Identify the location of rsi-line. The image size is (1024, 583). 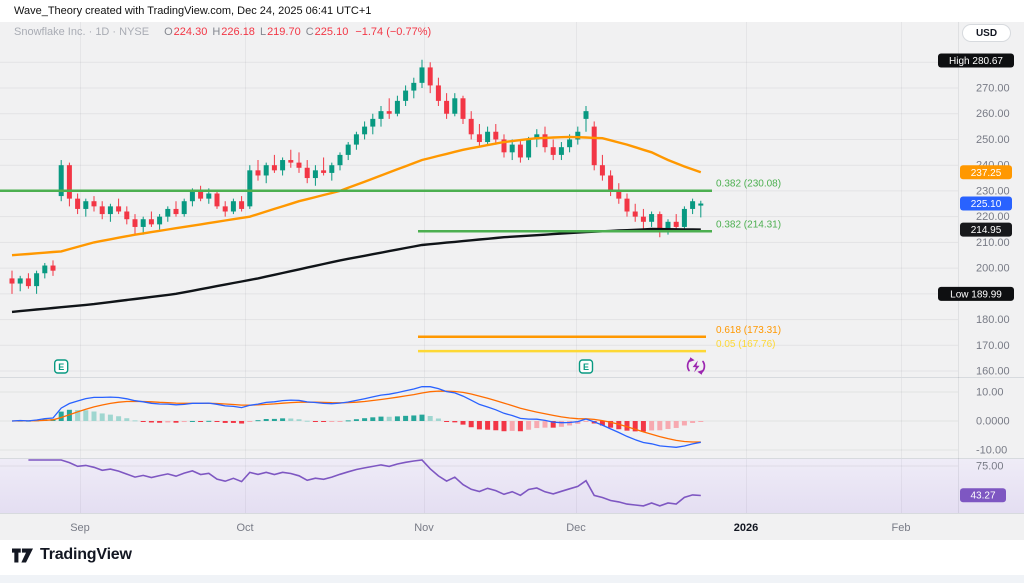
(364, 483).